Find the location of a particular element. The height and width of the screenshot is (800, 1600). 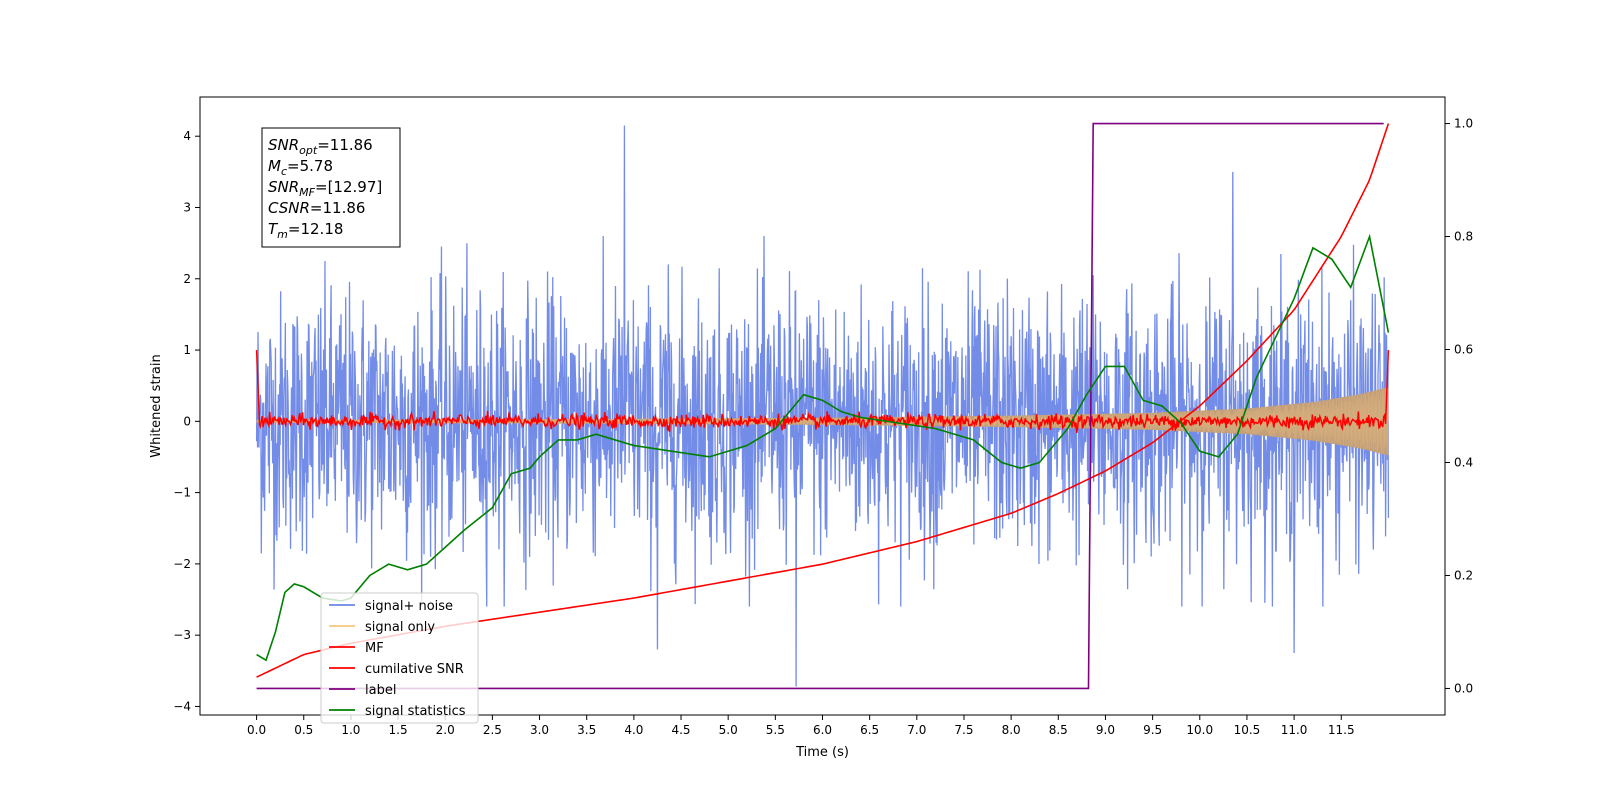

info-line: Tm=12.18 is located at coordinates (305, 230).